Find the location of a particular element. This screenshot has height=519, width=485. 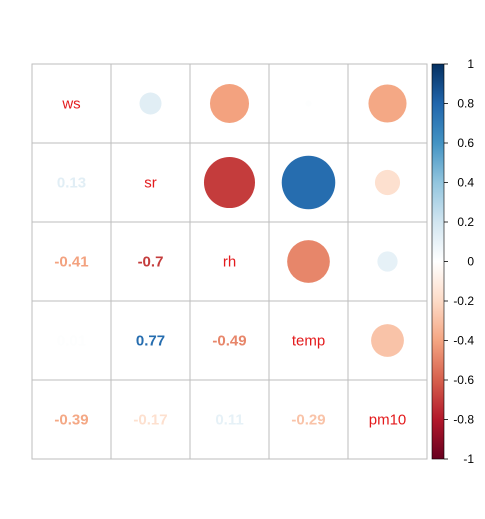

corr-value-pm10-rh: 0.11 is located at coordinates (229, 420).